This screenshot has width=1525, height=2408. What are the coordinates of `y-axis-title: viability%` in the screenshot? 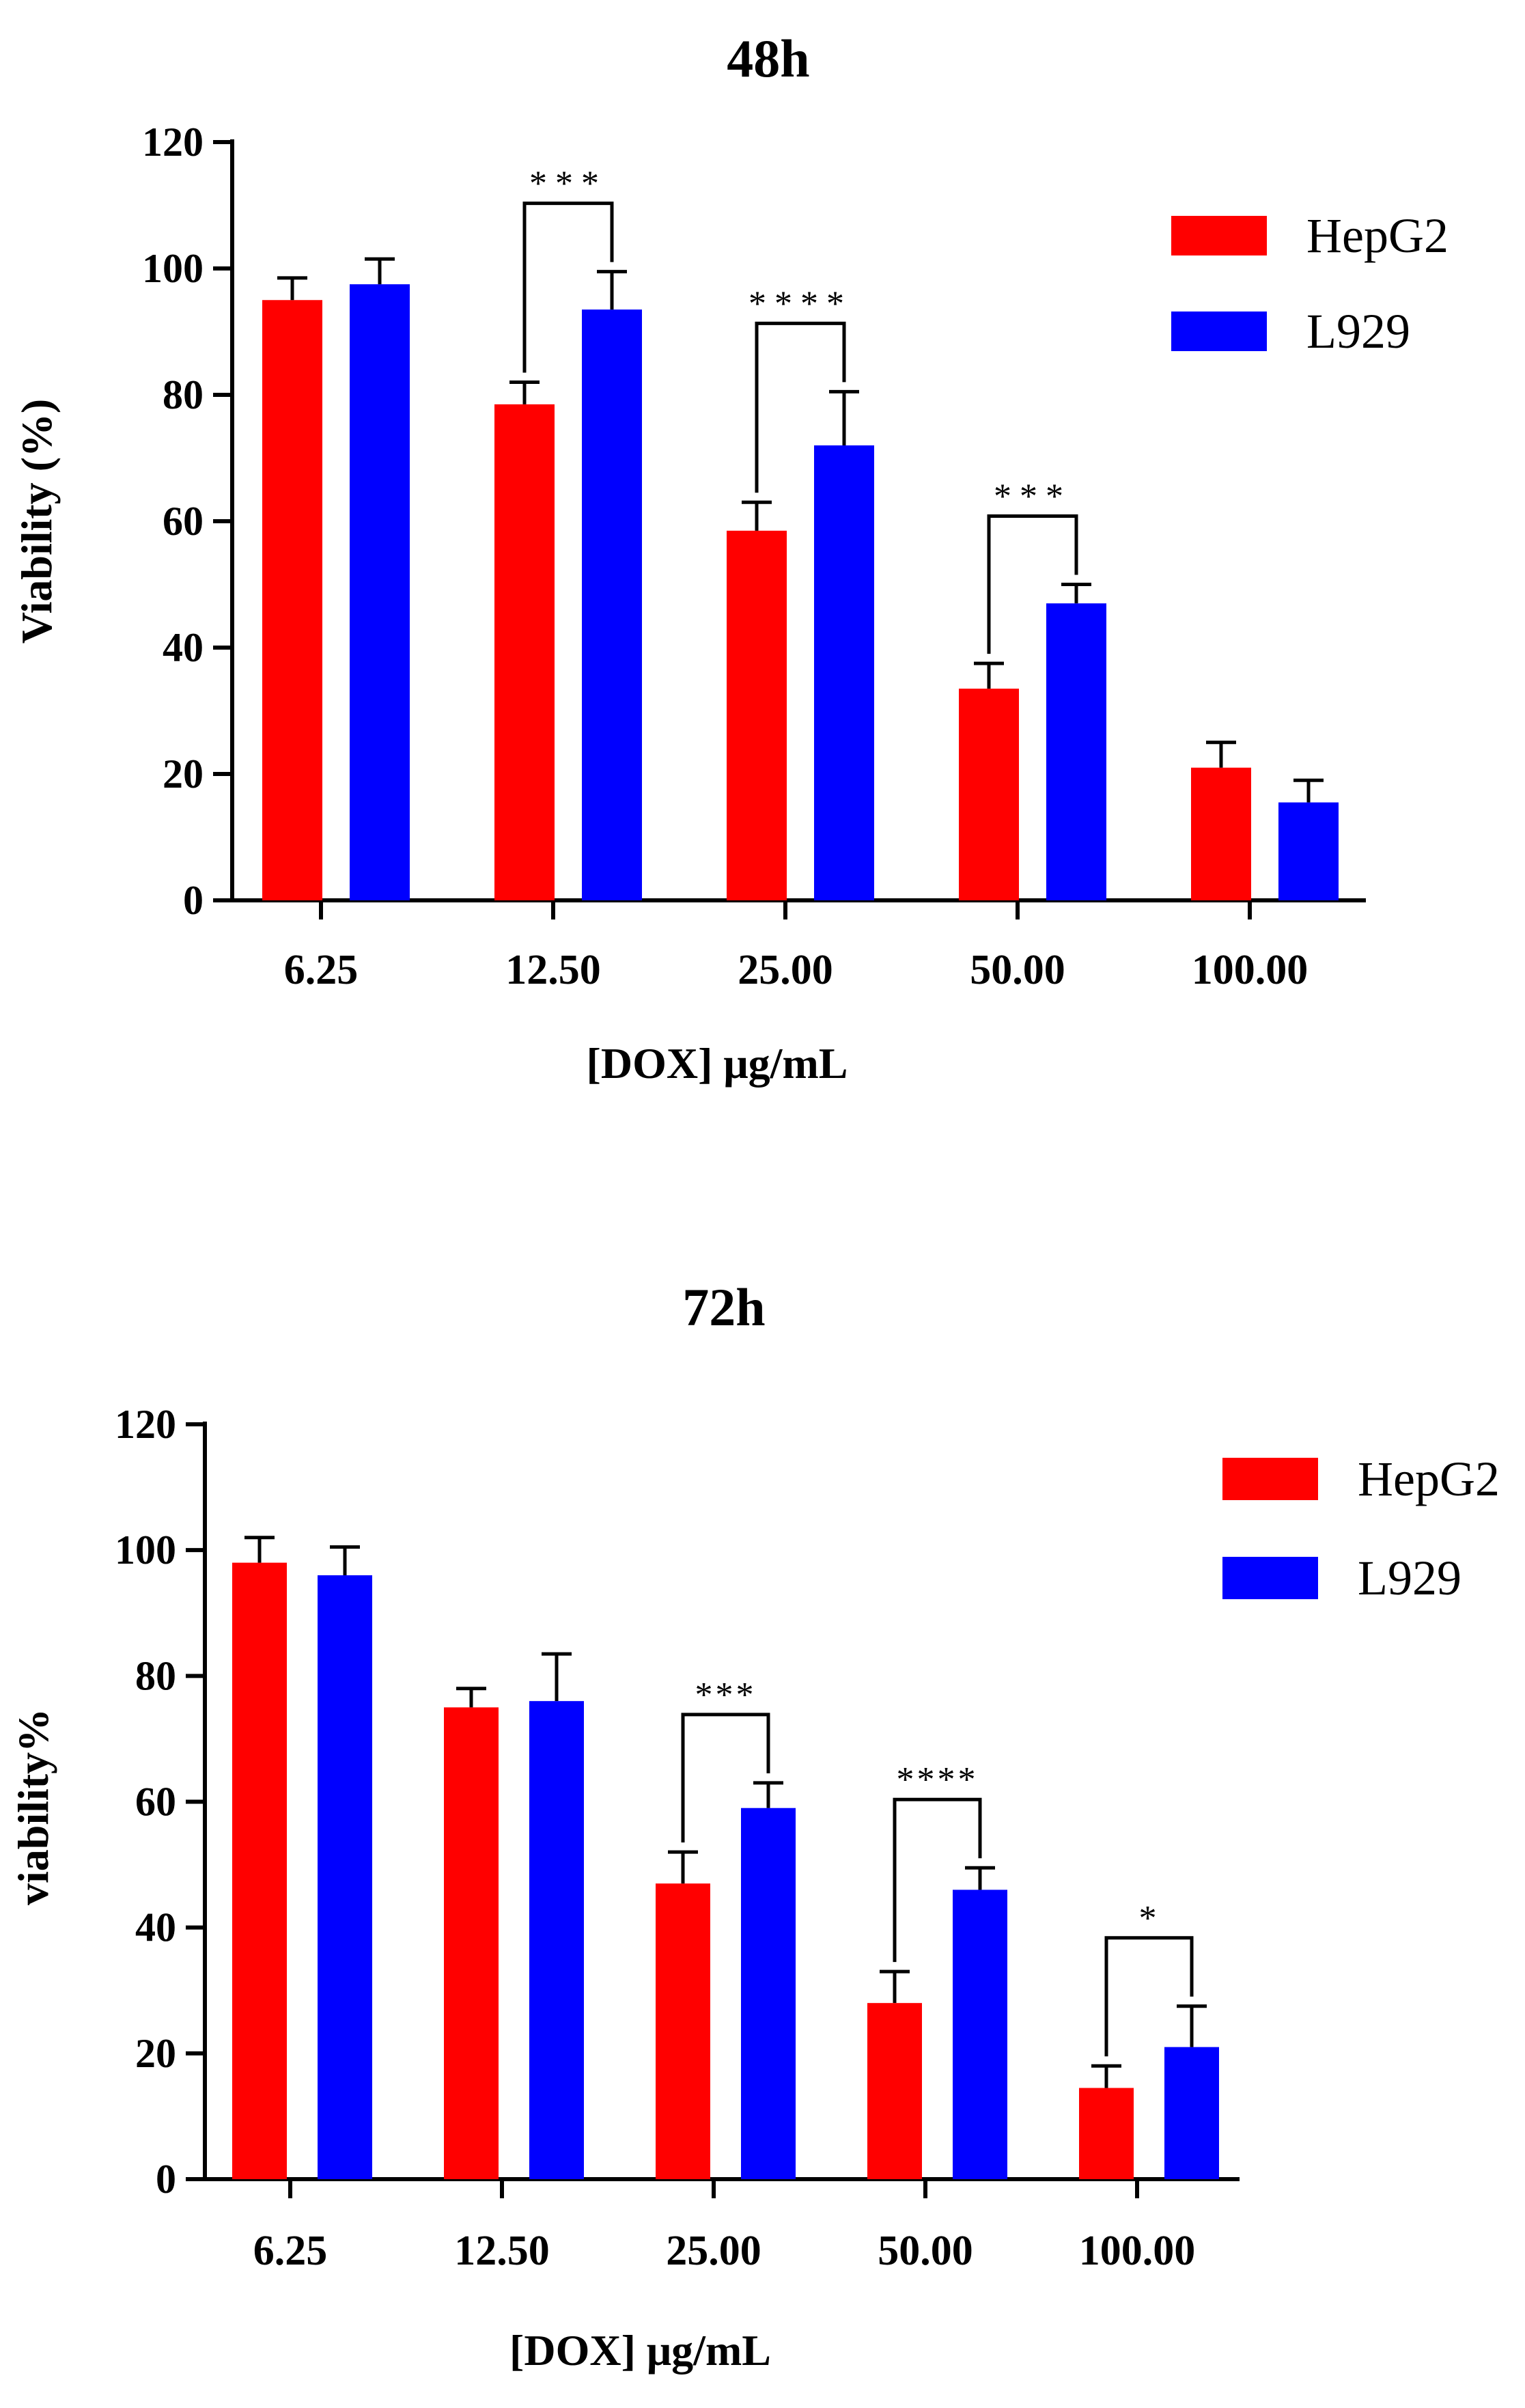 It's located at (33, 1807).